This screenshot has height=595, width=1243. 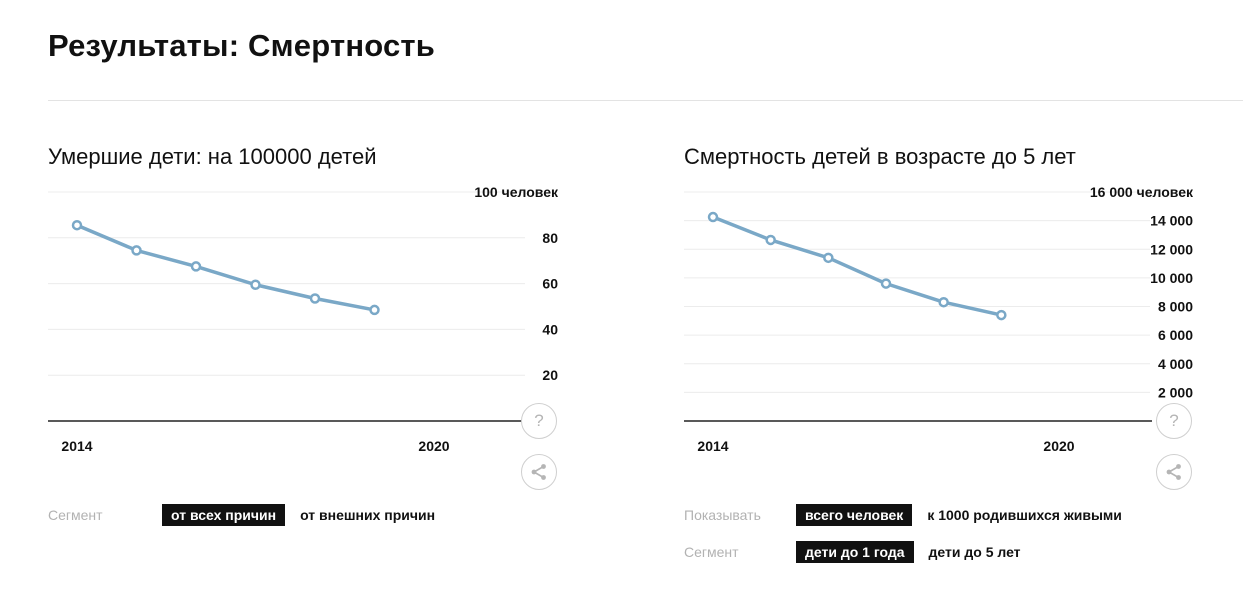 What do you see at coordinates (1175, 392) in the screenshot?
I see `y-tick-label: 2 000` at bounding box center [1175, 392].